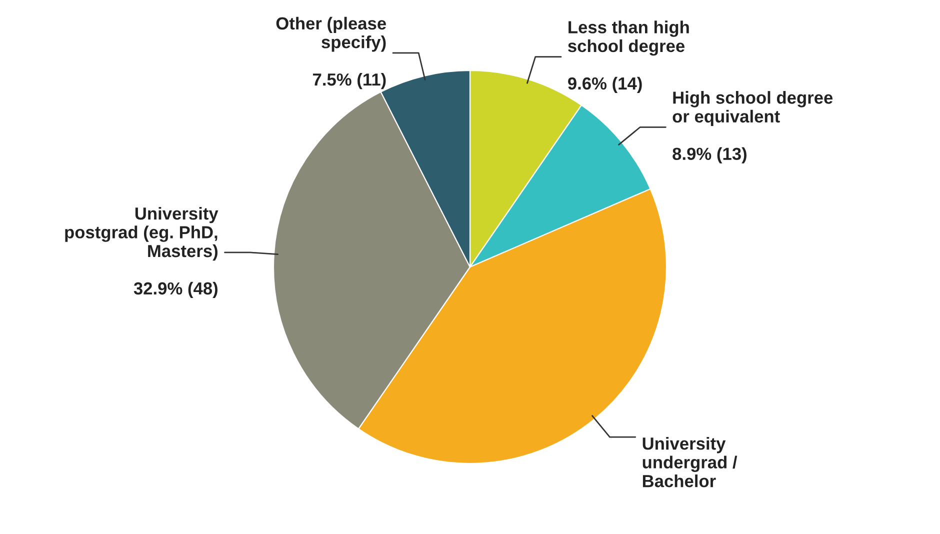 Image resolution: width=940 pixels, height=534 pixels. I want to click on slice-label: Less than high school degree, so click(628, 38).